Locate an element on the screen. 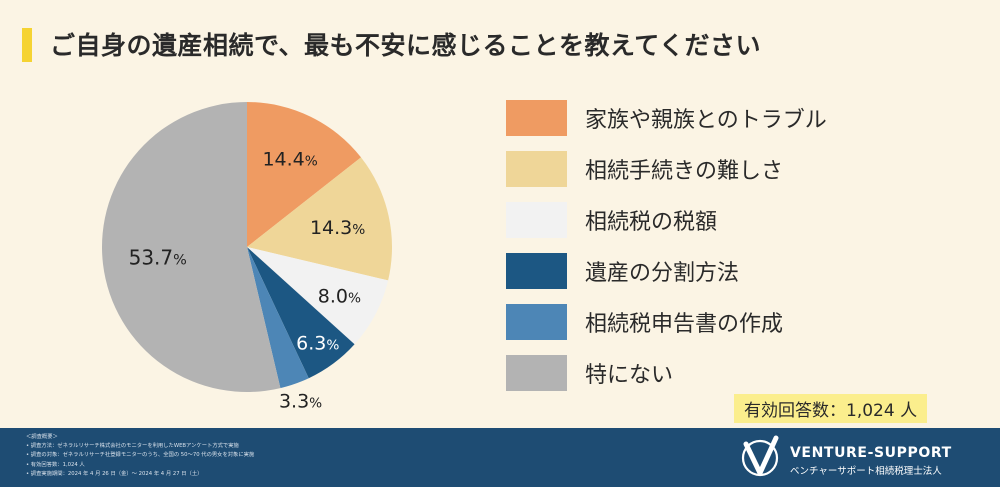  data-label: 6.3% is located at coordinates (317, 344).